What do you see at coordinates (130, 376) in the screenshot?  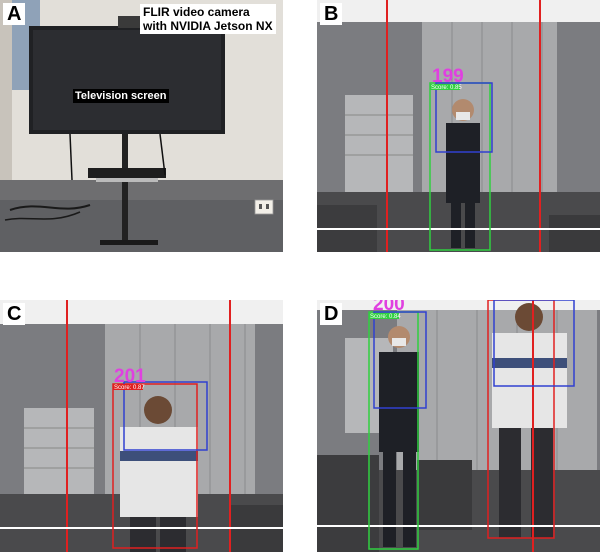 I see `track-id-label: 201` at bounding box center [130, 376].